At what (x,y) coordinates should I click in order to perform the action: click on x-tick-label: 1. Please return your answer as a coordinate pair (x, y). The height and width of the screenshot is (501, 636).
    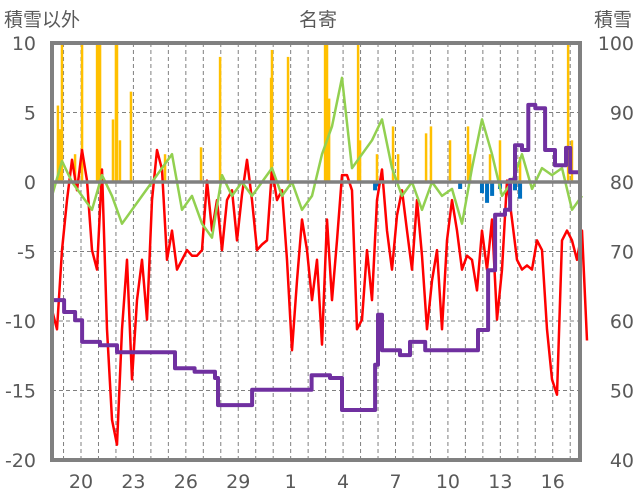
    Looking at the image, I should click on (291, 482).